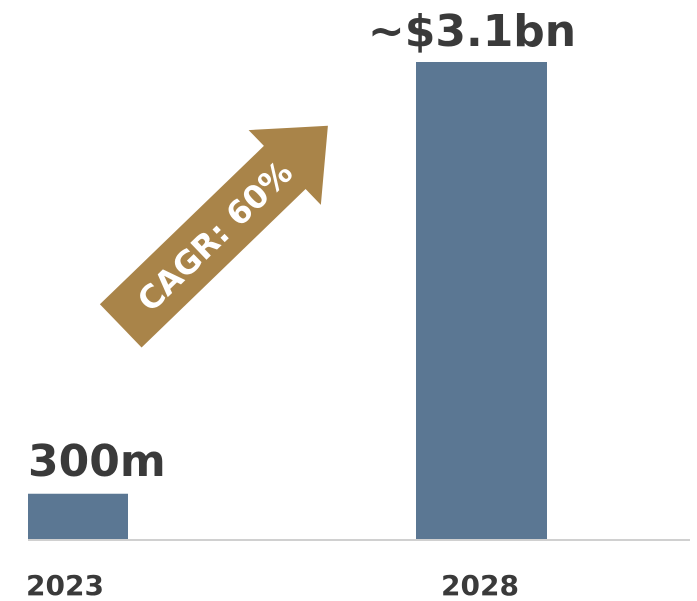 This screenshot has width=697, height=601. Describe the element at coordinates (78, 516) in the screenshot. I see `bar-2023` at that location.